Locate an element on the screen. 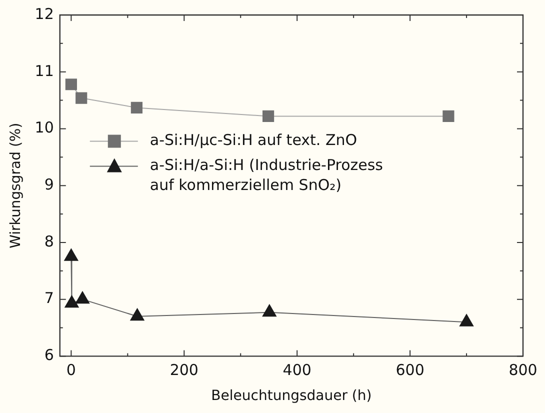  y-tick-label: 8 is located at coordinates (49, 241).